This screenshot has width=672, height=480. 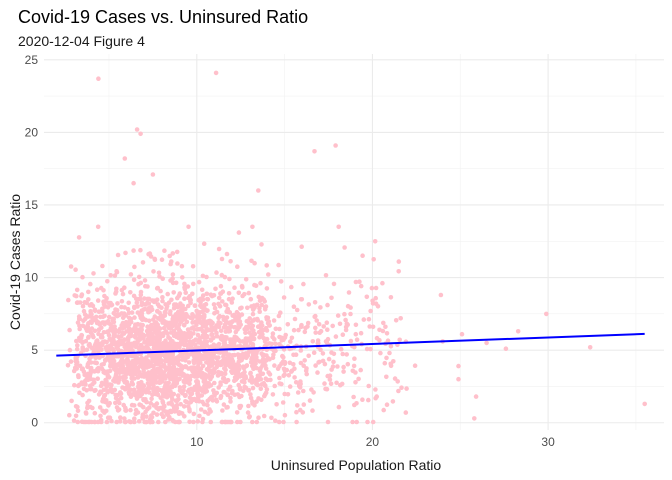 What do you see at coordinates (32, 60) in the screenshot?
I see `y-tick-label: 25` at bounding box center [32, 60].